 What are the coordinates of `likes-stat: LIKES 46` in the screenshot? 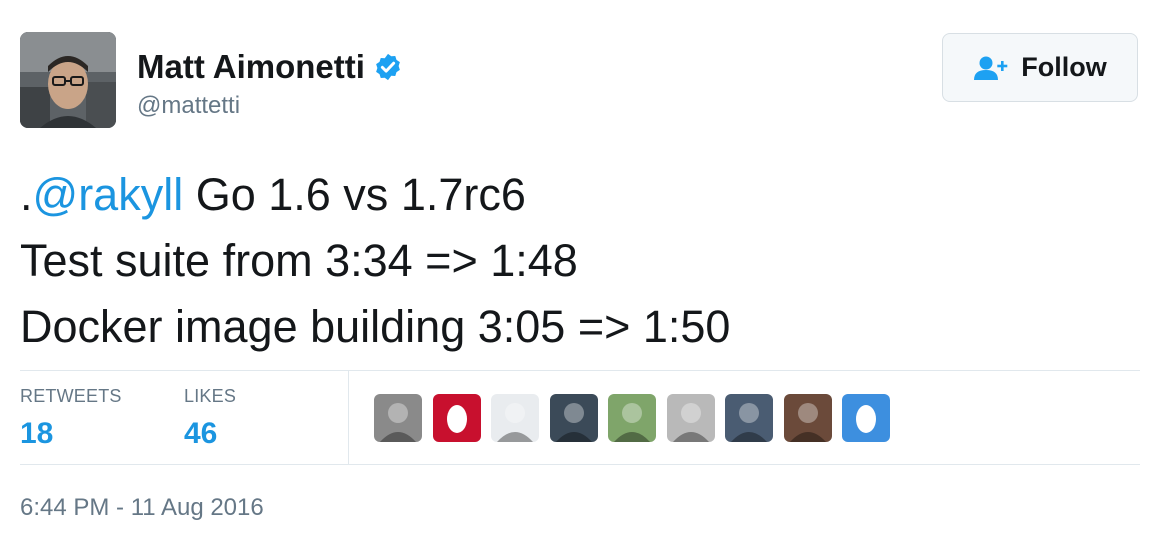 It's located at (210, 418).